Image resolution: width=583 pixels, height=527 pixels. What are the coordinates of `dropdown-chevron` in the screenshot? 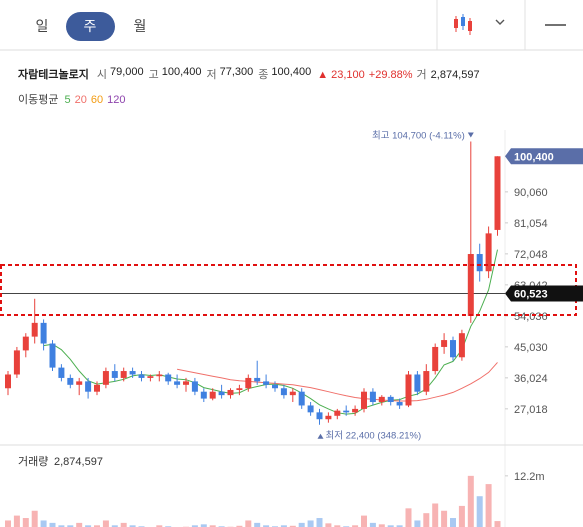 It's located at (500, 22).